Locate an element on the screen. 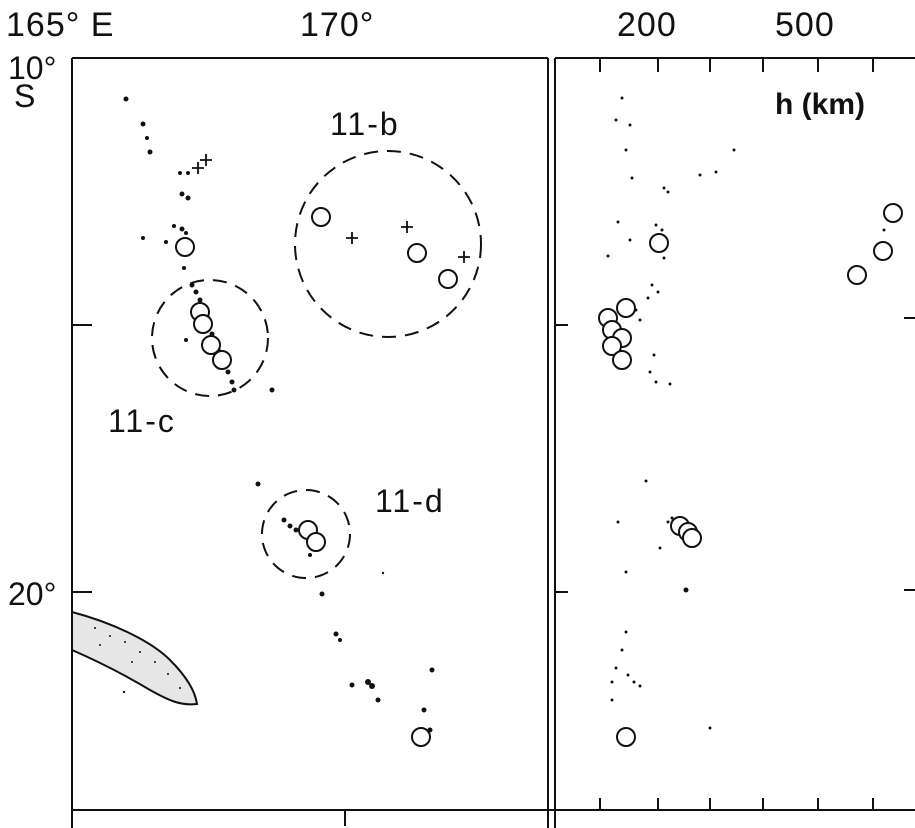 The width and height of the screenshot is (915, 828). region-circle-11b is located at coordinates (388, 244).